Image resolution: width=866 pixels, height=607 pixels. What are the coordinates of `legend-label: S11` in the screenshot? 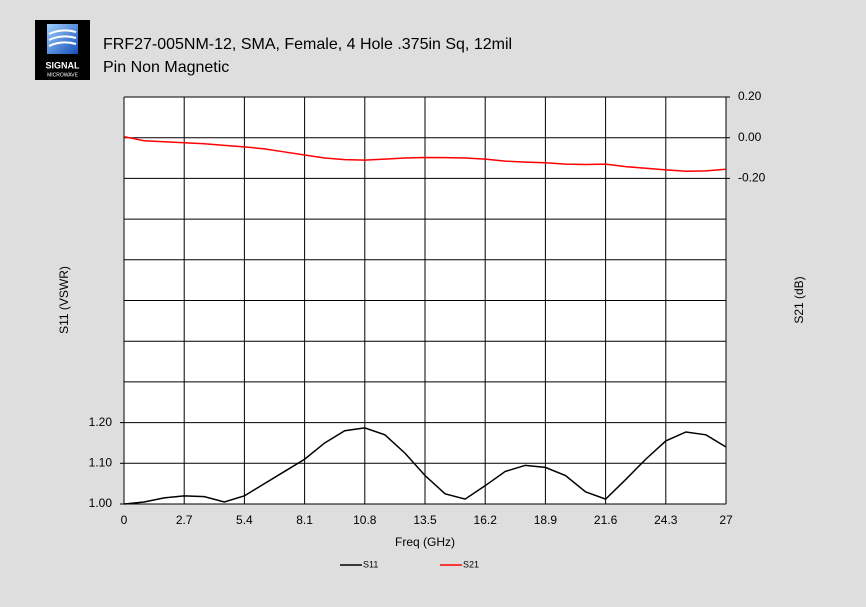 It's located at (370, 564).